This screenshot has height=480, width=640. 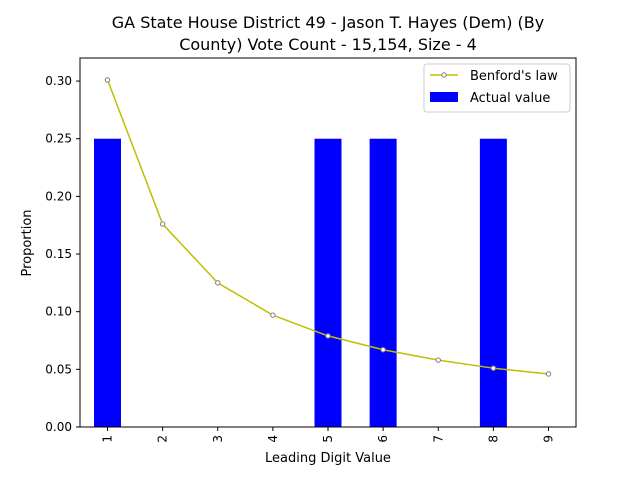 I want to click on x-tick-label: 9, so click(x=549, y=439).